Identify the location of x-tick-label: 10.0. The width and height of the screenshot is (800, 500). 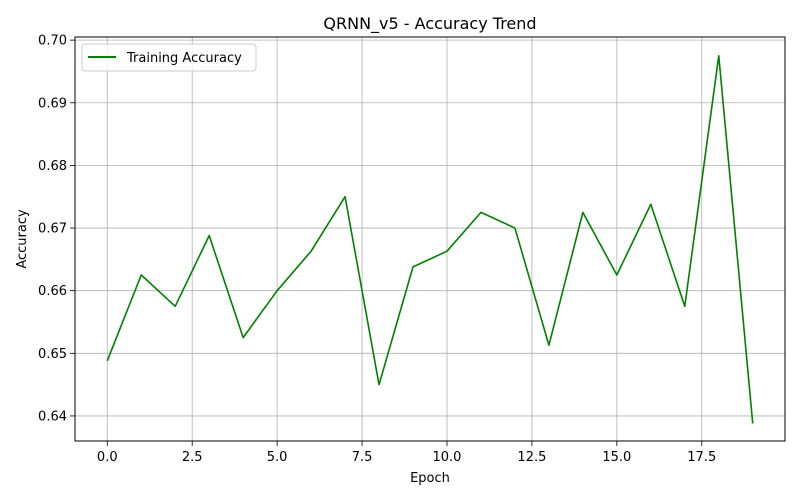
(447, 457).